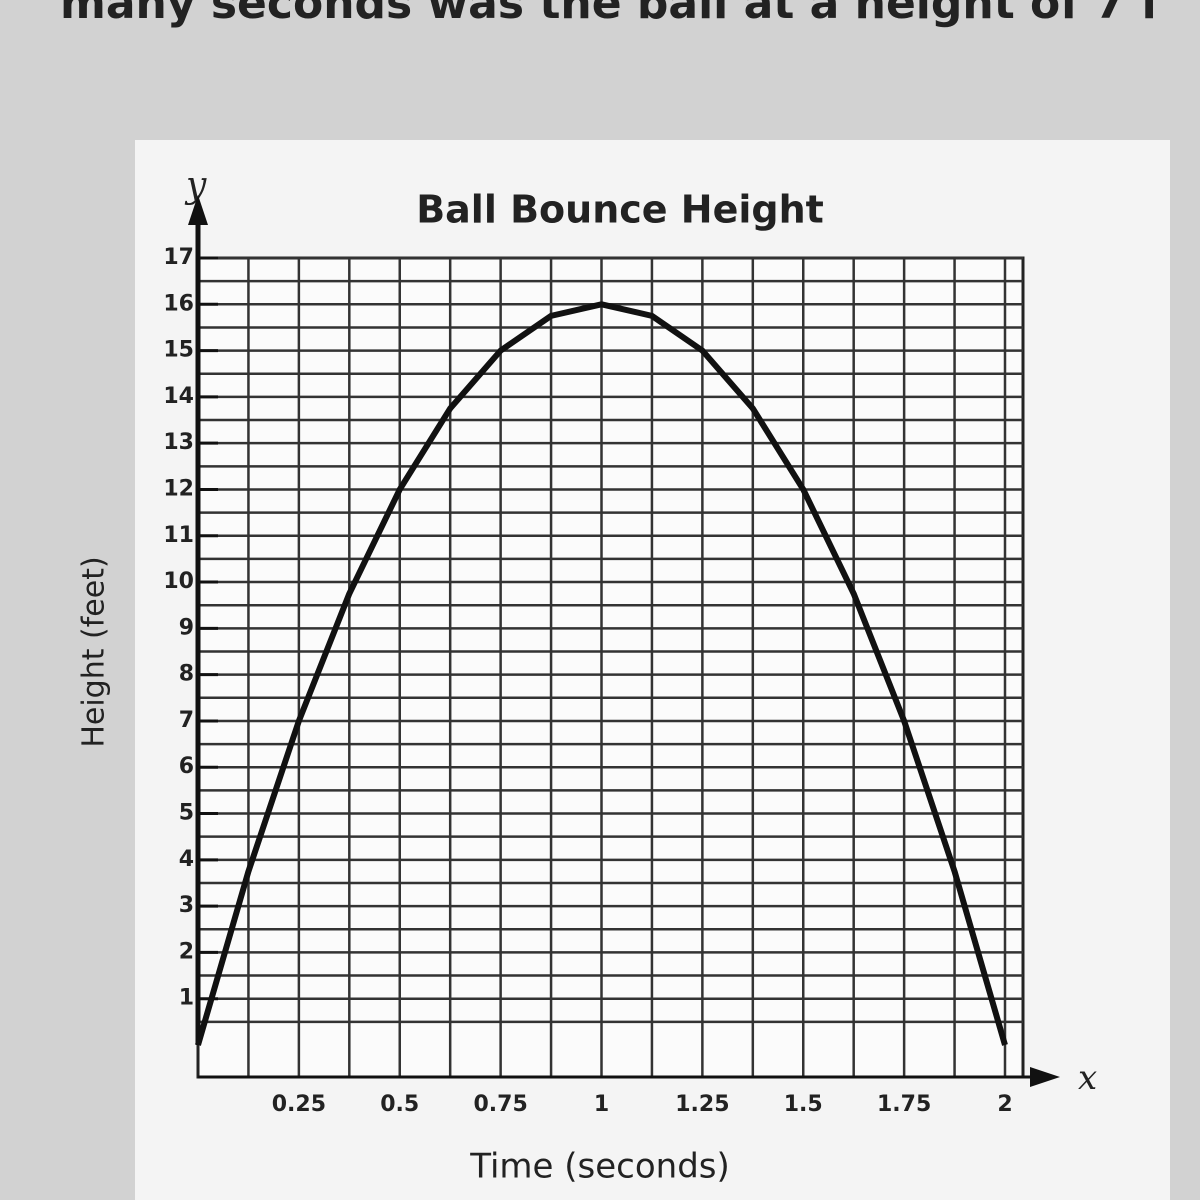 The image size is (1200, 1200). What do you see at coordinates (904, 1104) in the screenshot?
I see `x-tick-label: 1.75` at bounding box center [904, 1104].